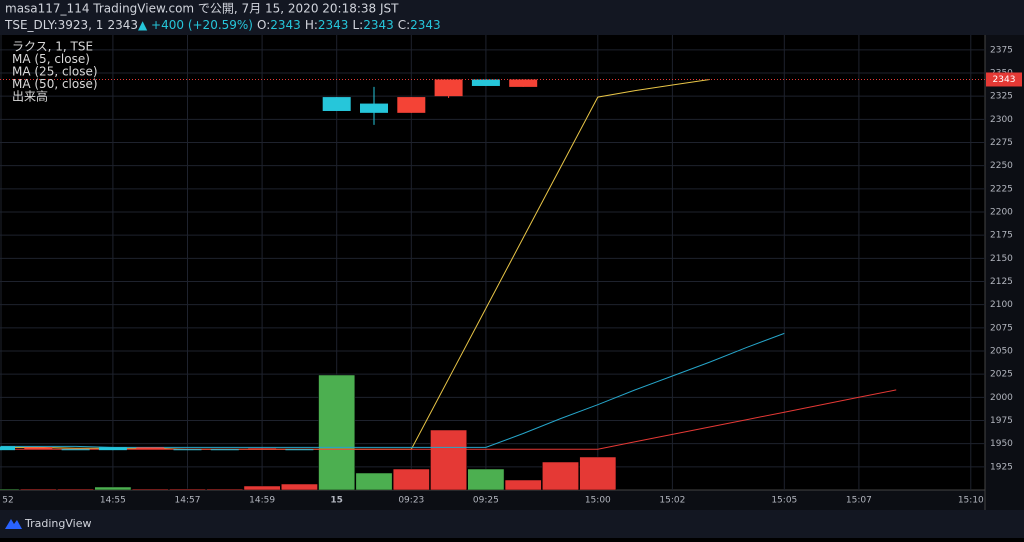 This screenshot has height=542, width=1024. What do you see at coordinates (1001, 375) in the screenshot?
I see `y-tick-label: 2025` at bounding box center [1001, 375].